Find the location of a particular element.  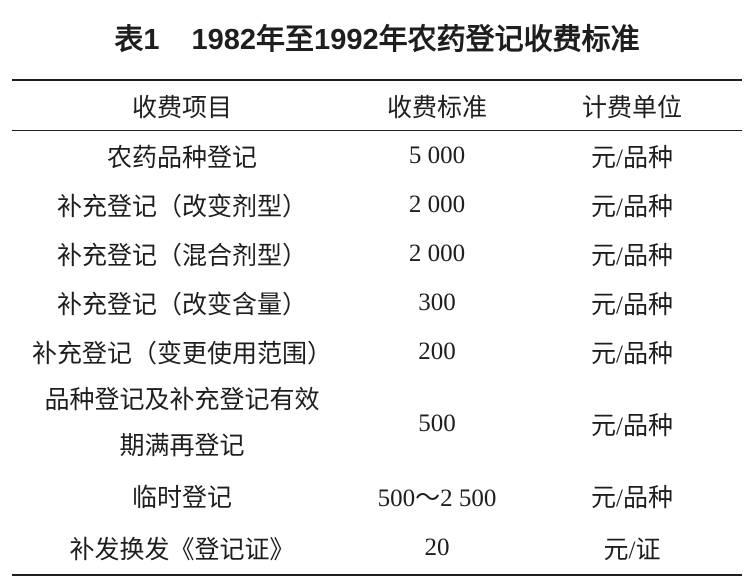

table-row: 补发换发《登记证》 20 元/证 is located at coordinates (377, 547).